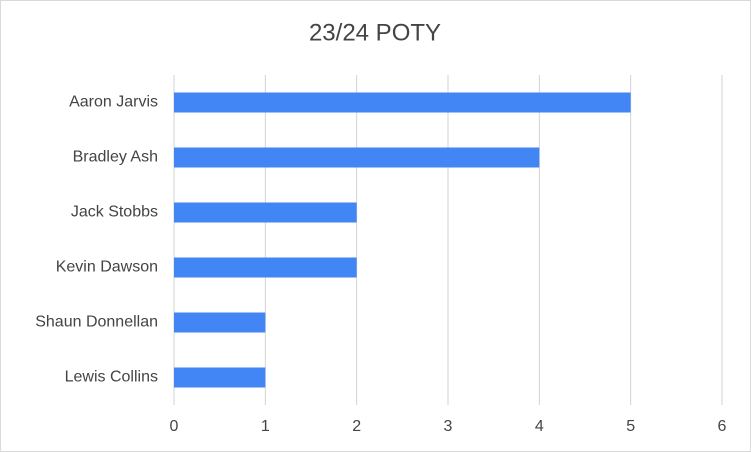 The height and width of the screenshot is (452, 751). Describe the element at coordinates (448, 426) in the screenshot. I see `x-tick-label: 3` at that location.